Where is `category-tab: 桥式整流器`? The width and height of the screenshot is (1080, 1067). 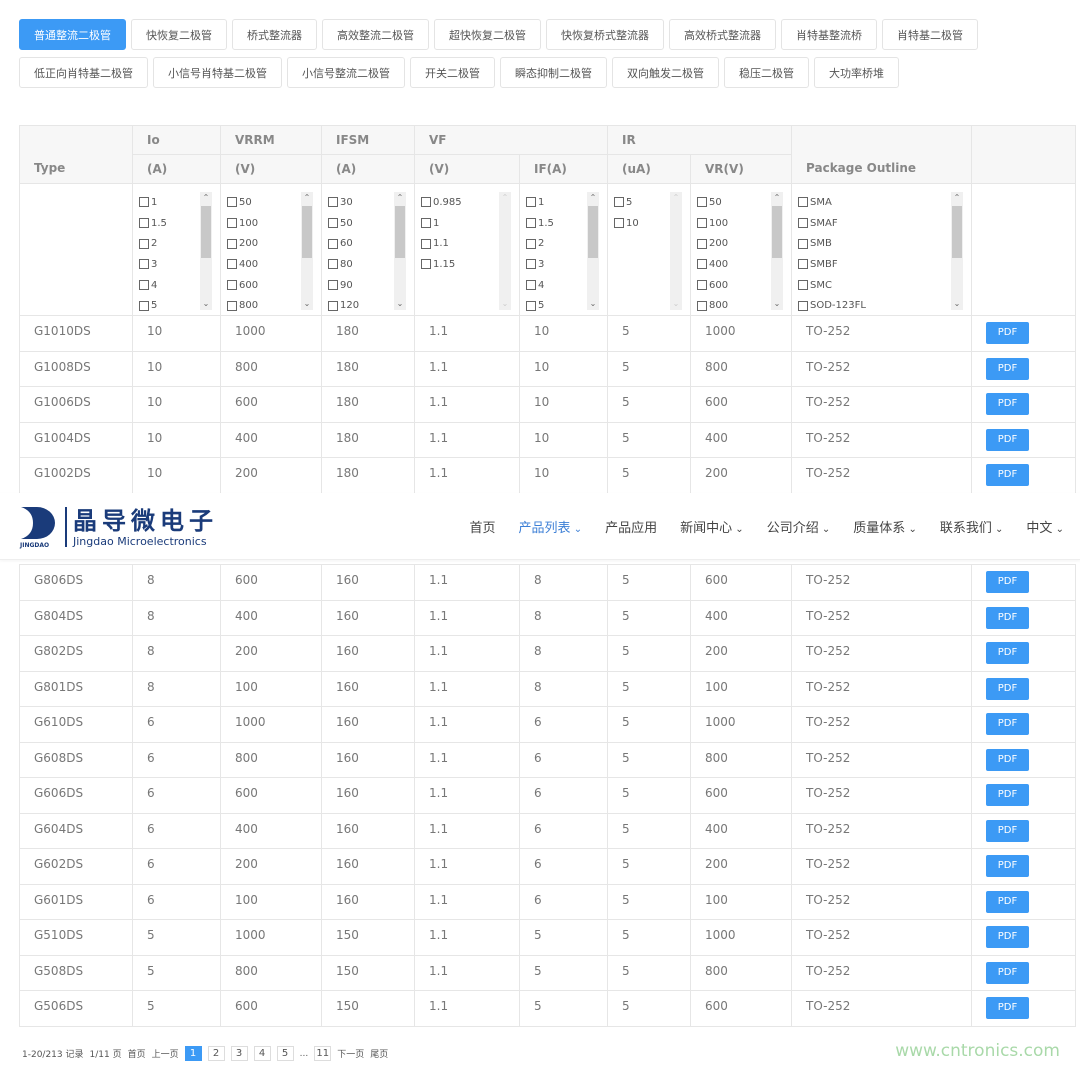
category-tab: 桥式整流器 is located at coordinates (274, 34).